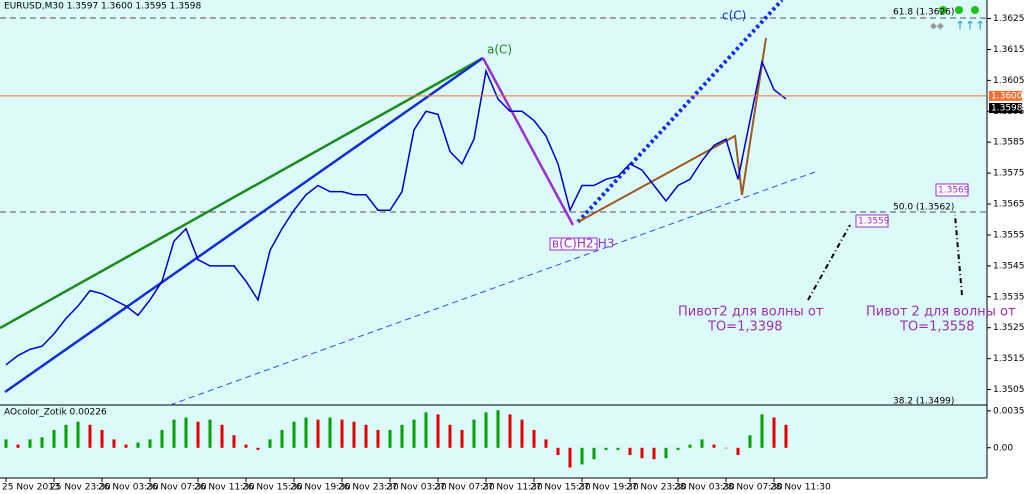 This screenshot has height=494, width=1024. I want to click on wave-line, so click(672, 130).